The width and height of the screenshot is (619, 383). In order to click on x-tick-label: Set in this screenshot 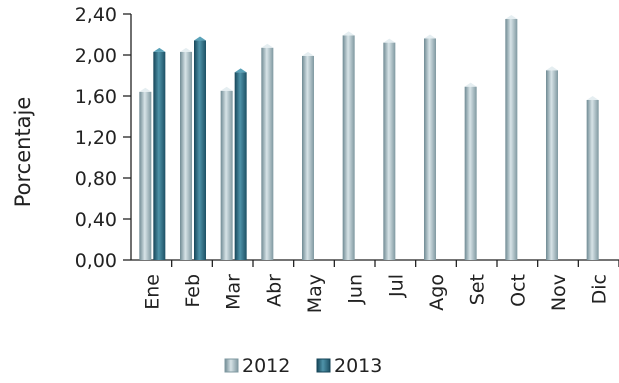, I will do `click(478, 289)`.